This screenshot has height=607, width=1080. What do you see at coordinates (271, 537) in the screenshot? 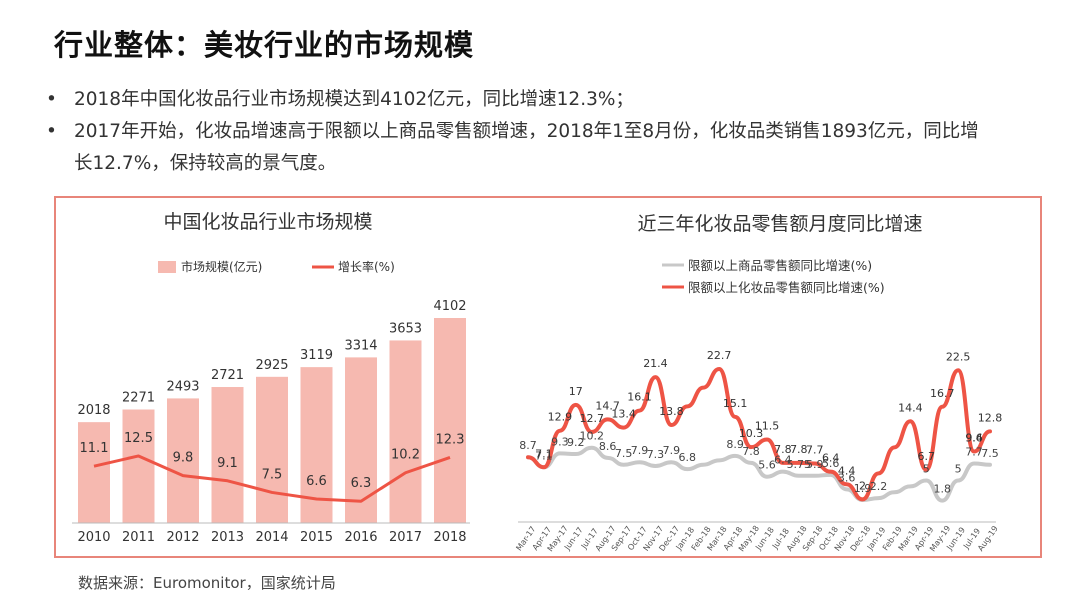
I see `x-tick-label: 2014` at bounding box center [271, 537].